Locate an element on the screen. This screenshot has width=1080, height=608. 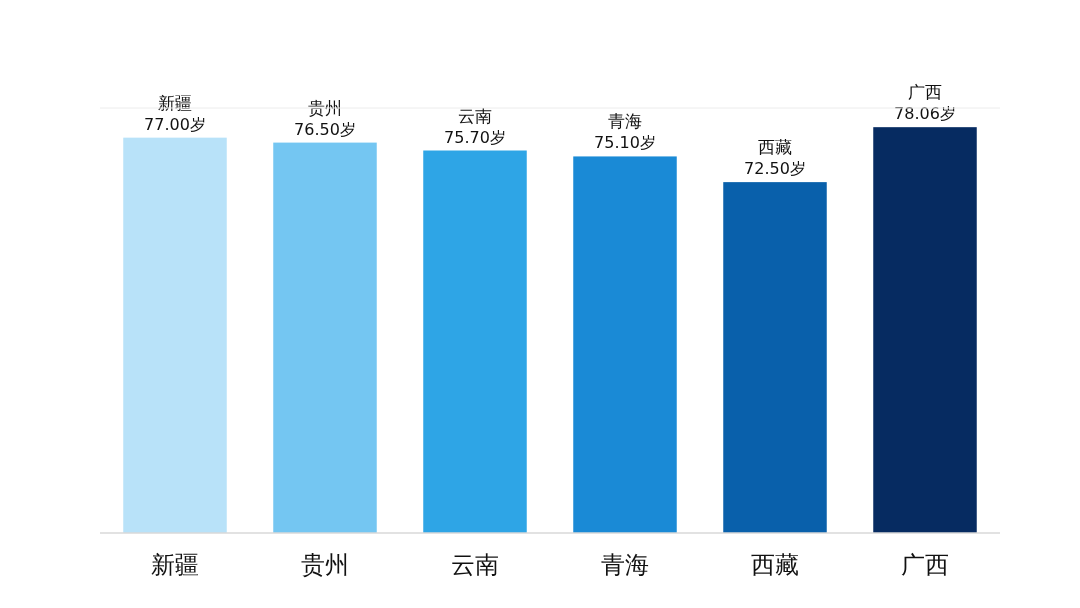
data-label: 75.70岁 is located at coordinates (475, 137).